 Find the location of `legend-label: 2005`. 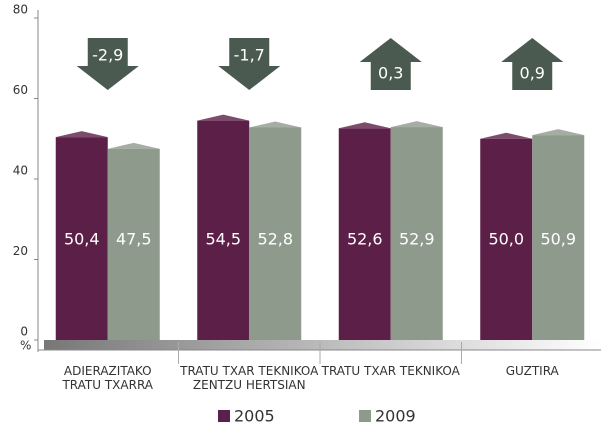

legend-label: 2005 is located at coordinates (254, 416).